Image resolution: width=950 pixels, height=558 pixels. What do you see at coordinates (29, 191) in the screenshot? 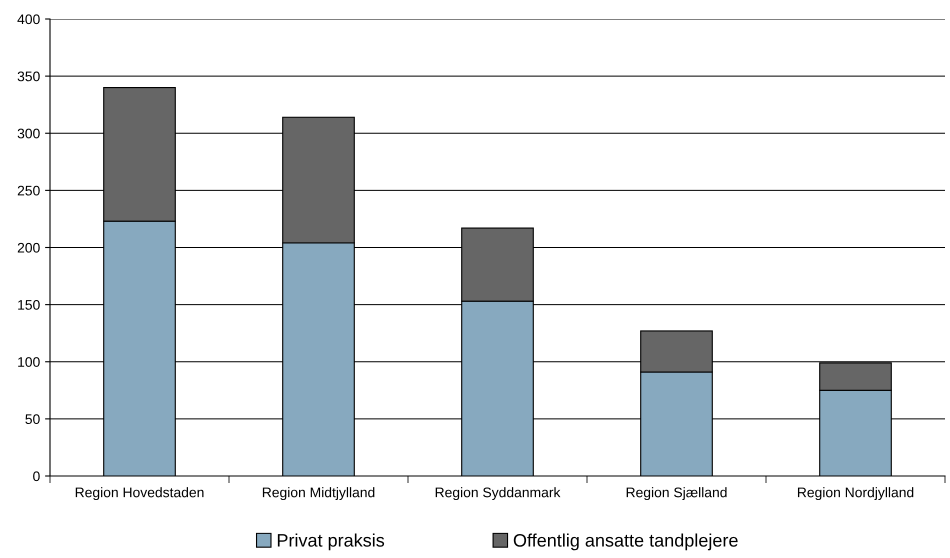
I see `y-tick-label: 250` at bounding box center [29, 191].